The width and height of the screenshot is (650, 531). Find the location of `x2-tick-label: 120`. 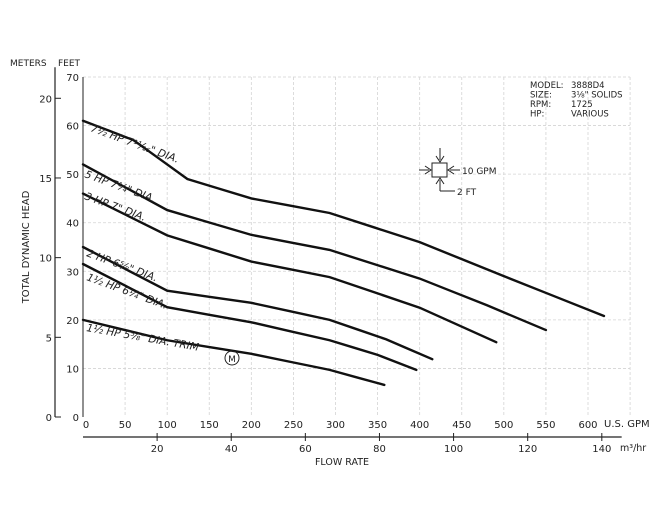

x2-tick-label: 120 is located at coordinates (527, 449).